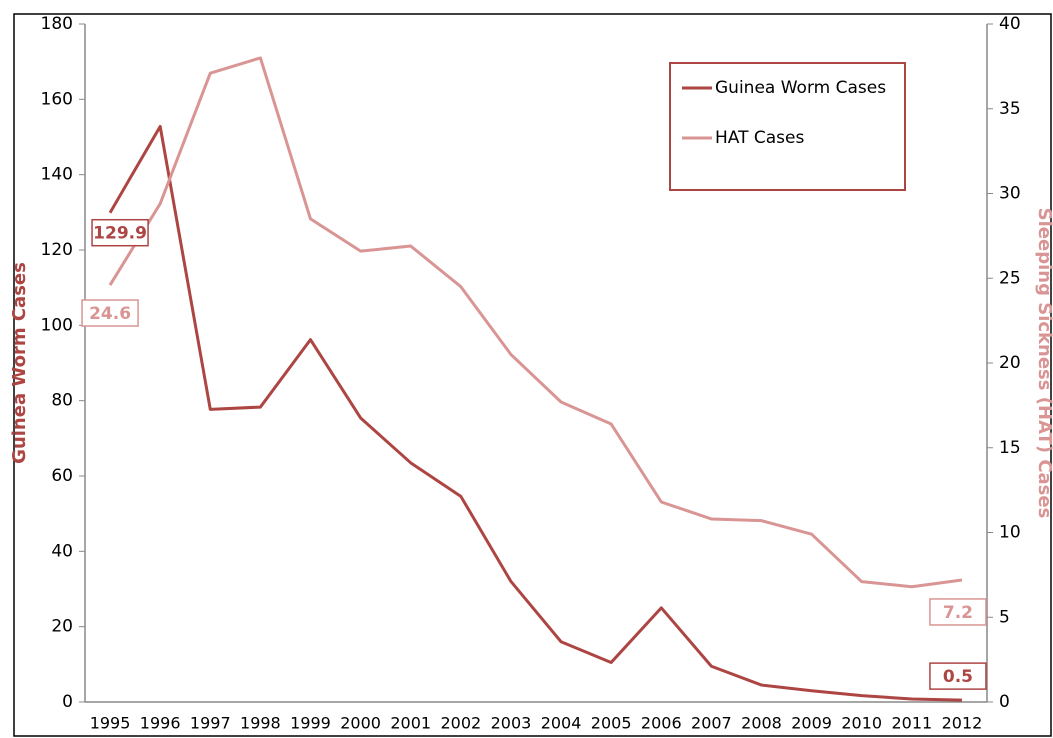 The height and width of the screenshot is (738, 1053). Describe the element at coordinates (57, 24) in the screenshot. I see `y-tick-label: 180` at that location.